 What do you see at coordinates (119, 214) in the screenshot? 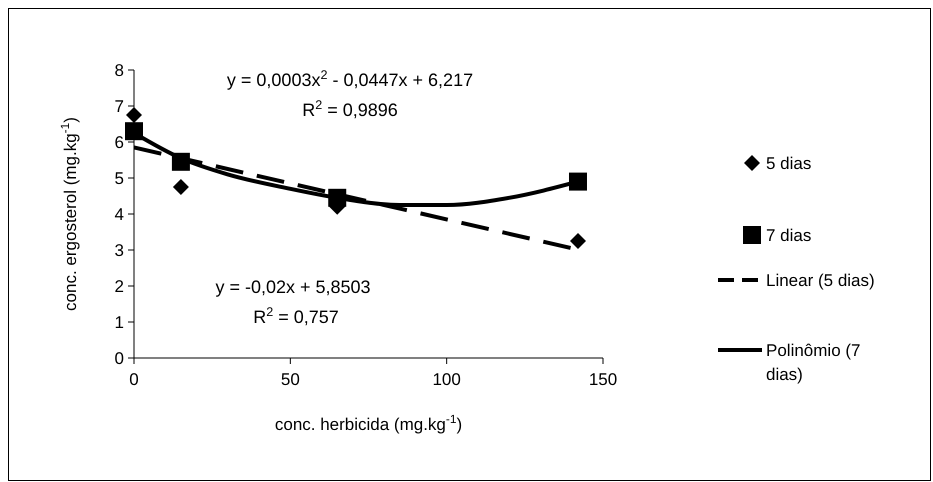
I see `y-tick-label: 4` at bounding box center [119, 214].